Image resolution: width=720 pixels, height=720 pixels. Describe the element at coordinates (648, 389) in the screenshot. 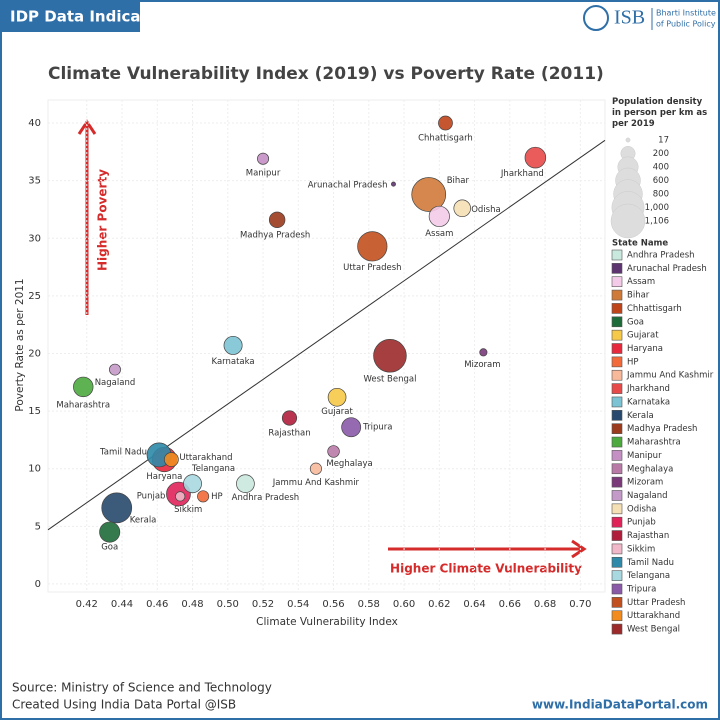

I see `legend-label: Jharkhand` at that location.